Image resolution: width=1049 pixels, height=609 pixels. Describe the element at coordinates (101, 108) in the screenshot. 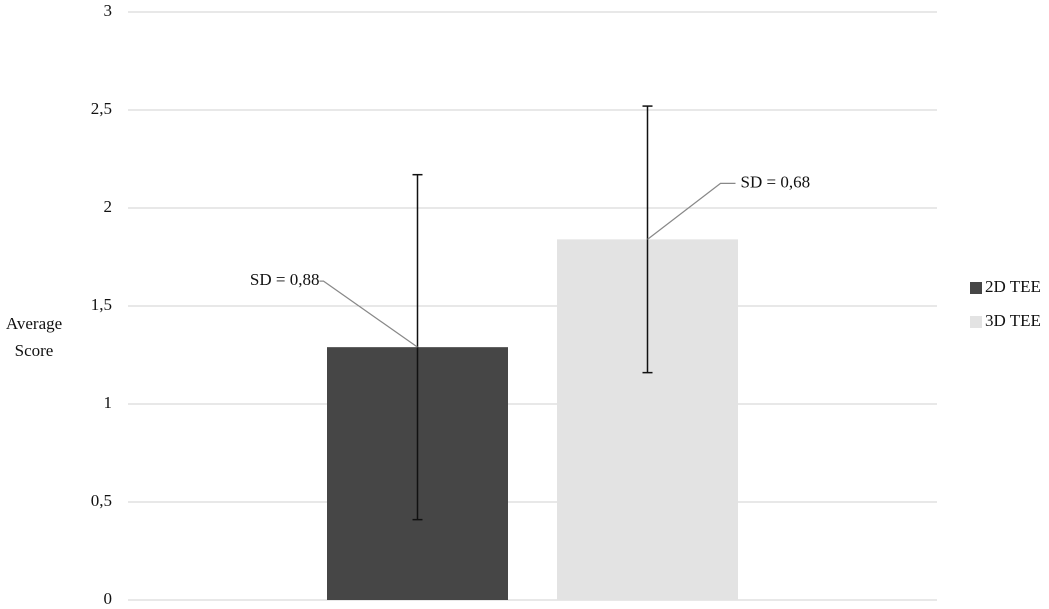

I see `y-tick-label: 2,5` at that location.